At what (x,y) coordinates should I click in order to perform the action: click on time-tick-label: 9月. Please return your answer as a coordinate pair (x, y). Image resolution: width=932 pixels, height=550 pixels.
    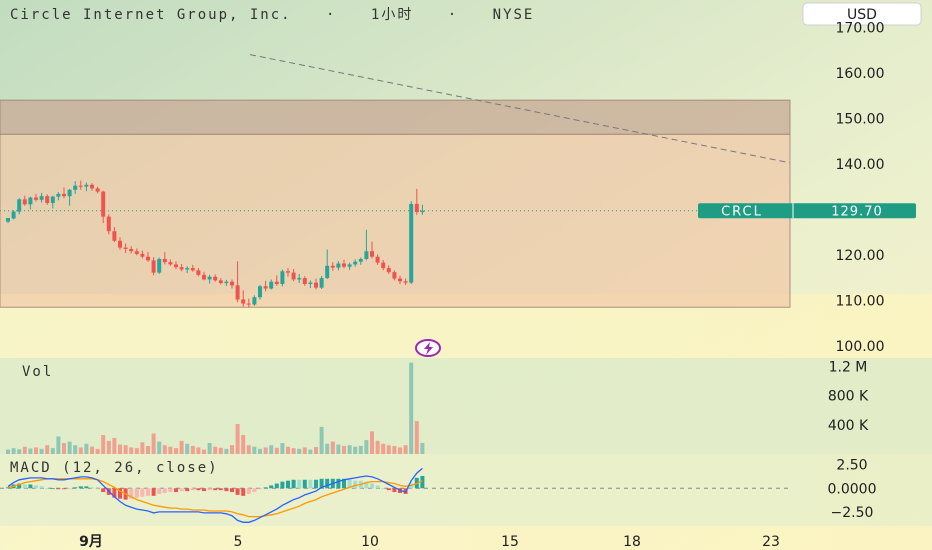
    Looking at the image, I should click on (91, 542).